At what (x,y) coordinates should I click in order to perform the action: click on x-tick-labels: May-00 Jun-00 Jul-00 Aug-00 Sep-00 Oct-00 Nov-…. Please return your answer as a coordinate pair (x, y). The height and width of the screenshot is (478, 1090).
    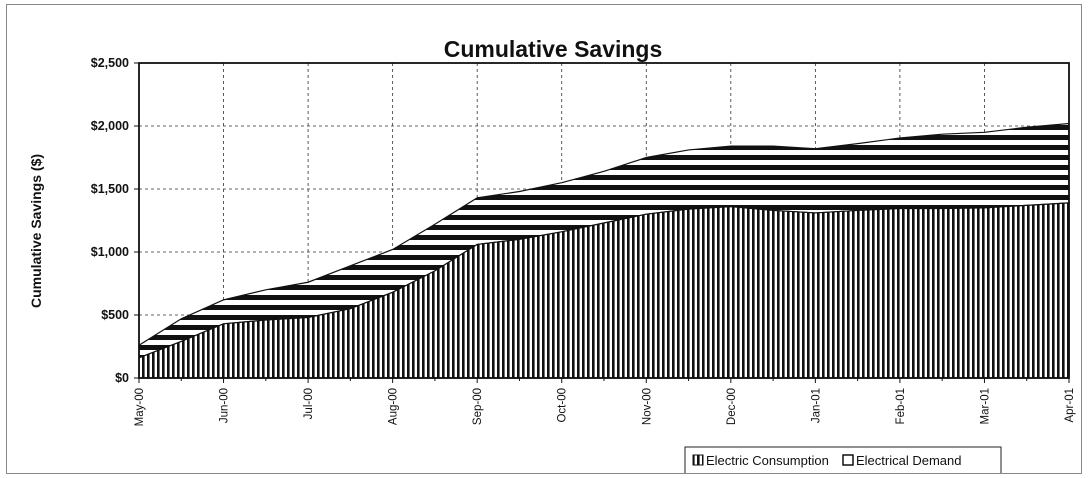
    Looking at the image, I should click on (605, 407).